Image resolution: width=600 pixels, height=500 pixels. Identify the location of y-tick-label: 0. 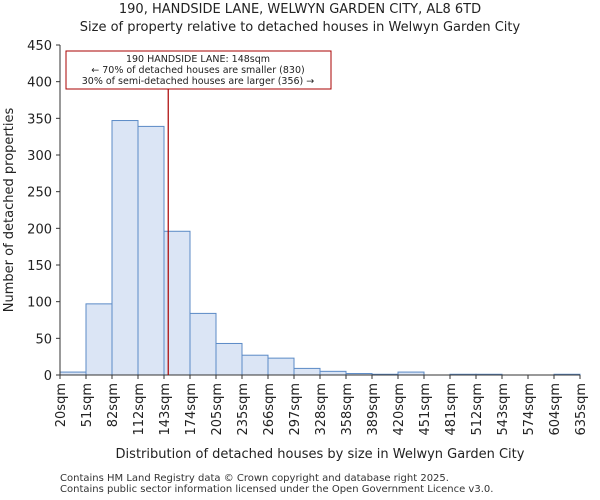
(48, 376).